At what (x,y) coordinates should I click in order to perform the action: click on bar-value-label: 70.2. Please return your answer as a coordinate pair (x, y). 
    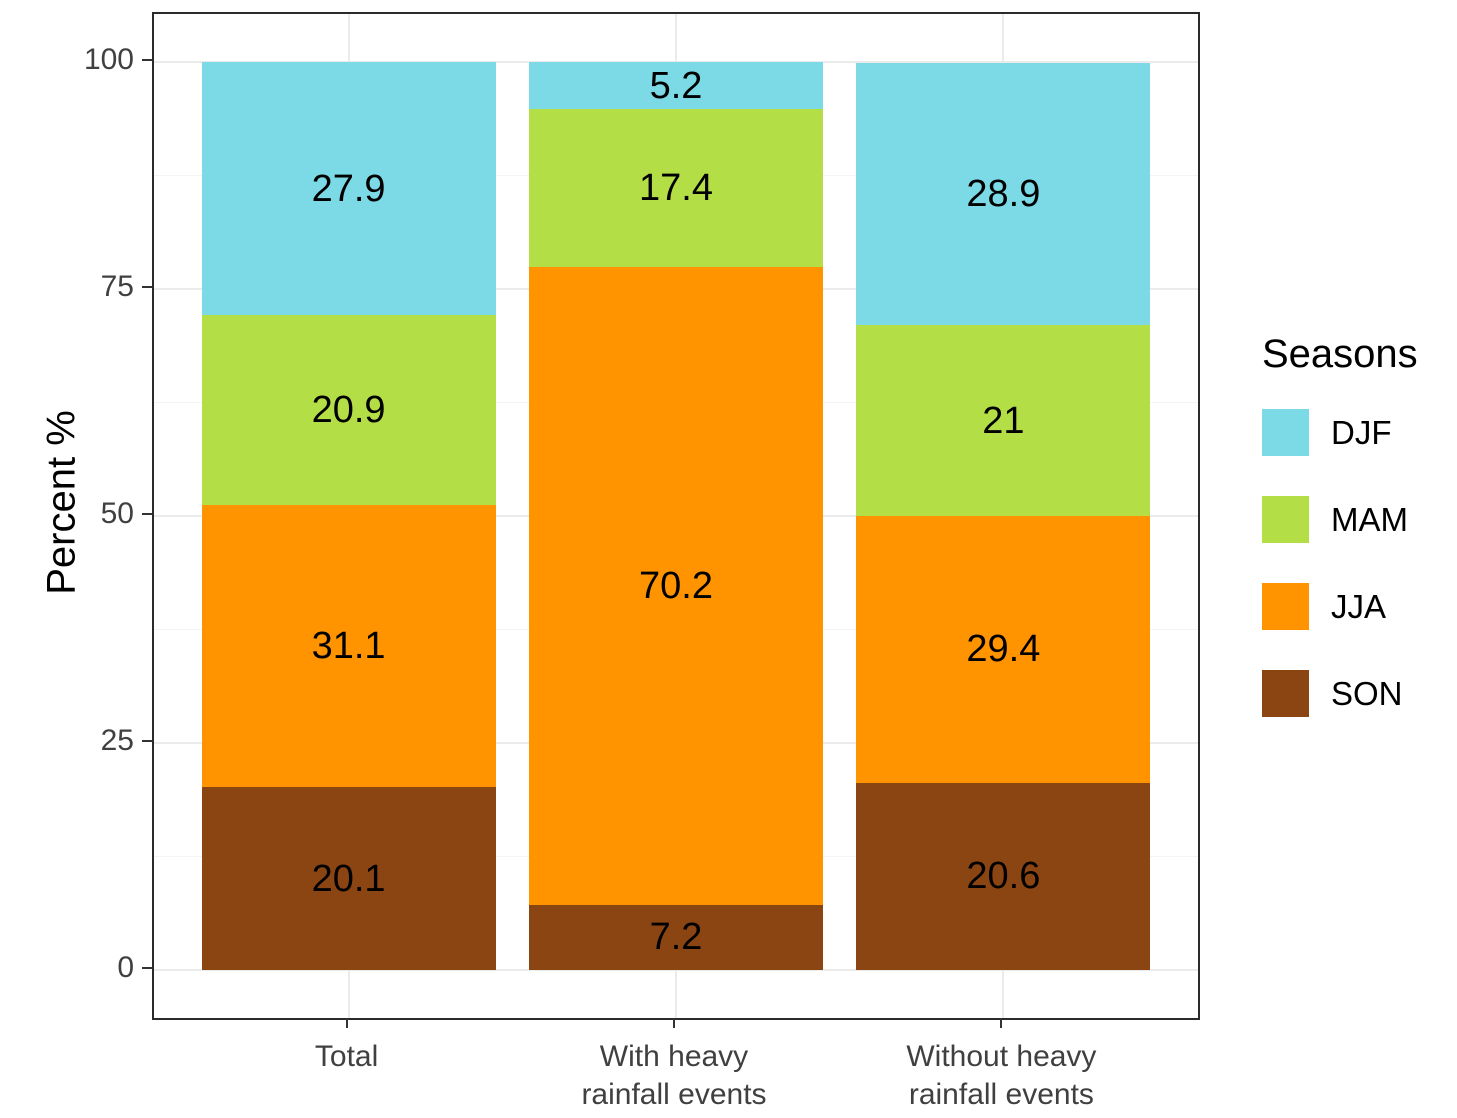
    Looking at the image, I should click on (676, 585).